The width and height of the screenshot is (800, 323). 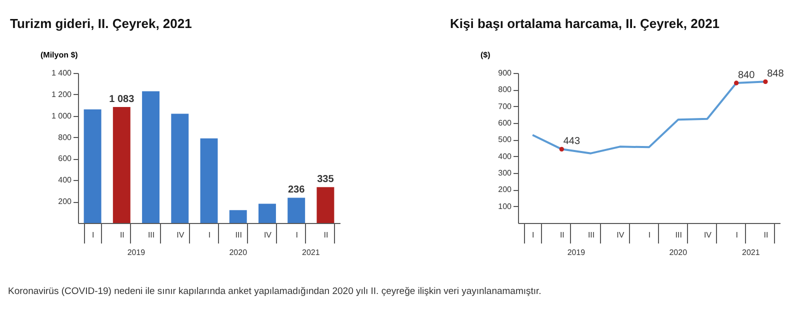 I want to click on chart-title: Turizm gideri, II. Çeyrek, 2021, so click(x=101, y=23).